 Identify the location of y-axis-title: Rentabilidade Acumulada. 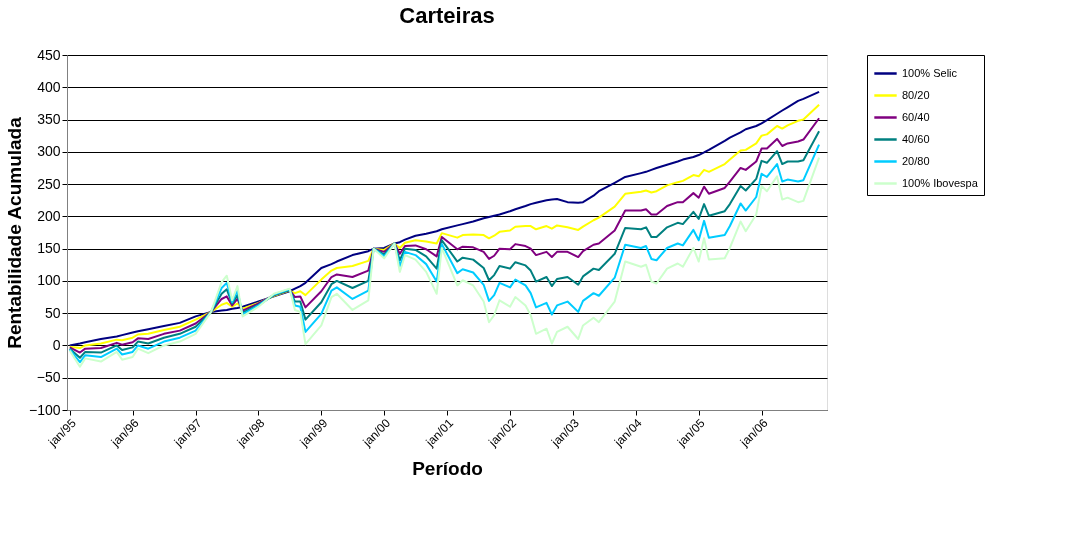
(14, 232).